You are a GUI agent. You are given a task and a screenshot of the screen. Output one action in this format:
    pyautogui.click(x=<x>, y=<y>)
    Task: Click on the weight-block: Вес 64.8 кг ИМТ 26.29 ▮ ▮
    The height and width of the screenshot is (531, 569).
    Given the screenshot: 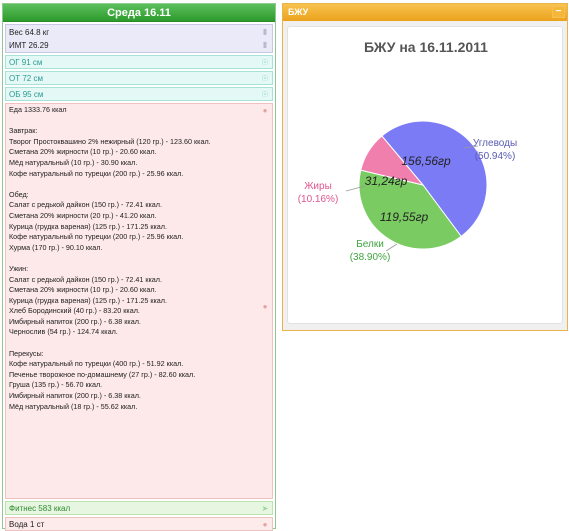 What is the action you would take?
    pyautogui.click(x=139, y=38)
    